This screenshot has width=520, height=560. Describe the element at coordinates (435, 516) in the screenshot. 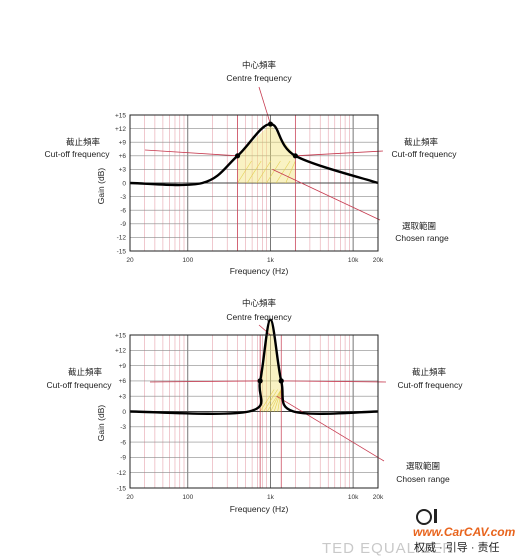

I see `logo-mark-bar` at that location.